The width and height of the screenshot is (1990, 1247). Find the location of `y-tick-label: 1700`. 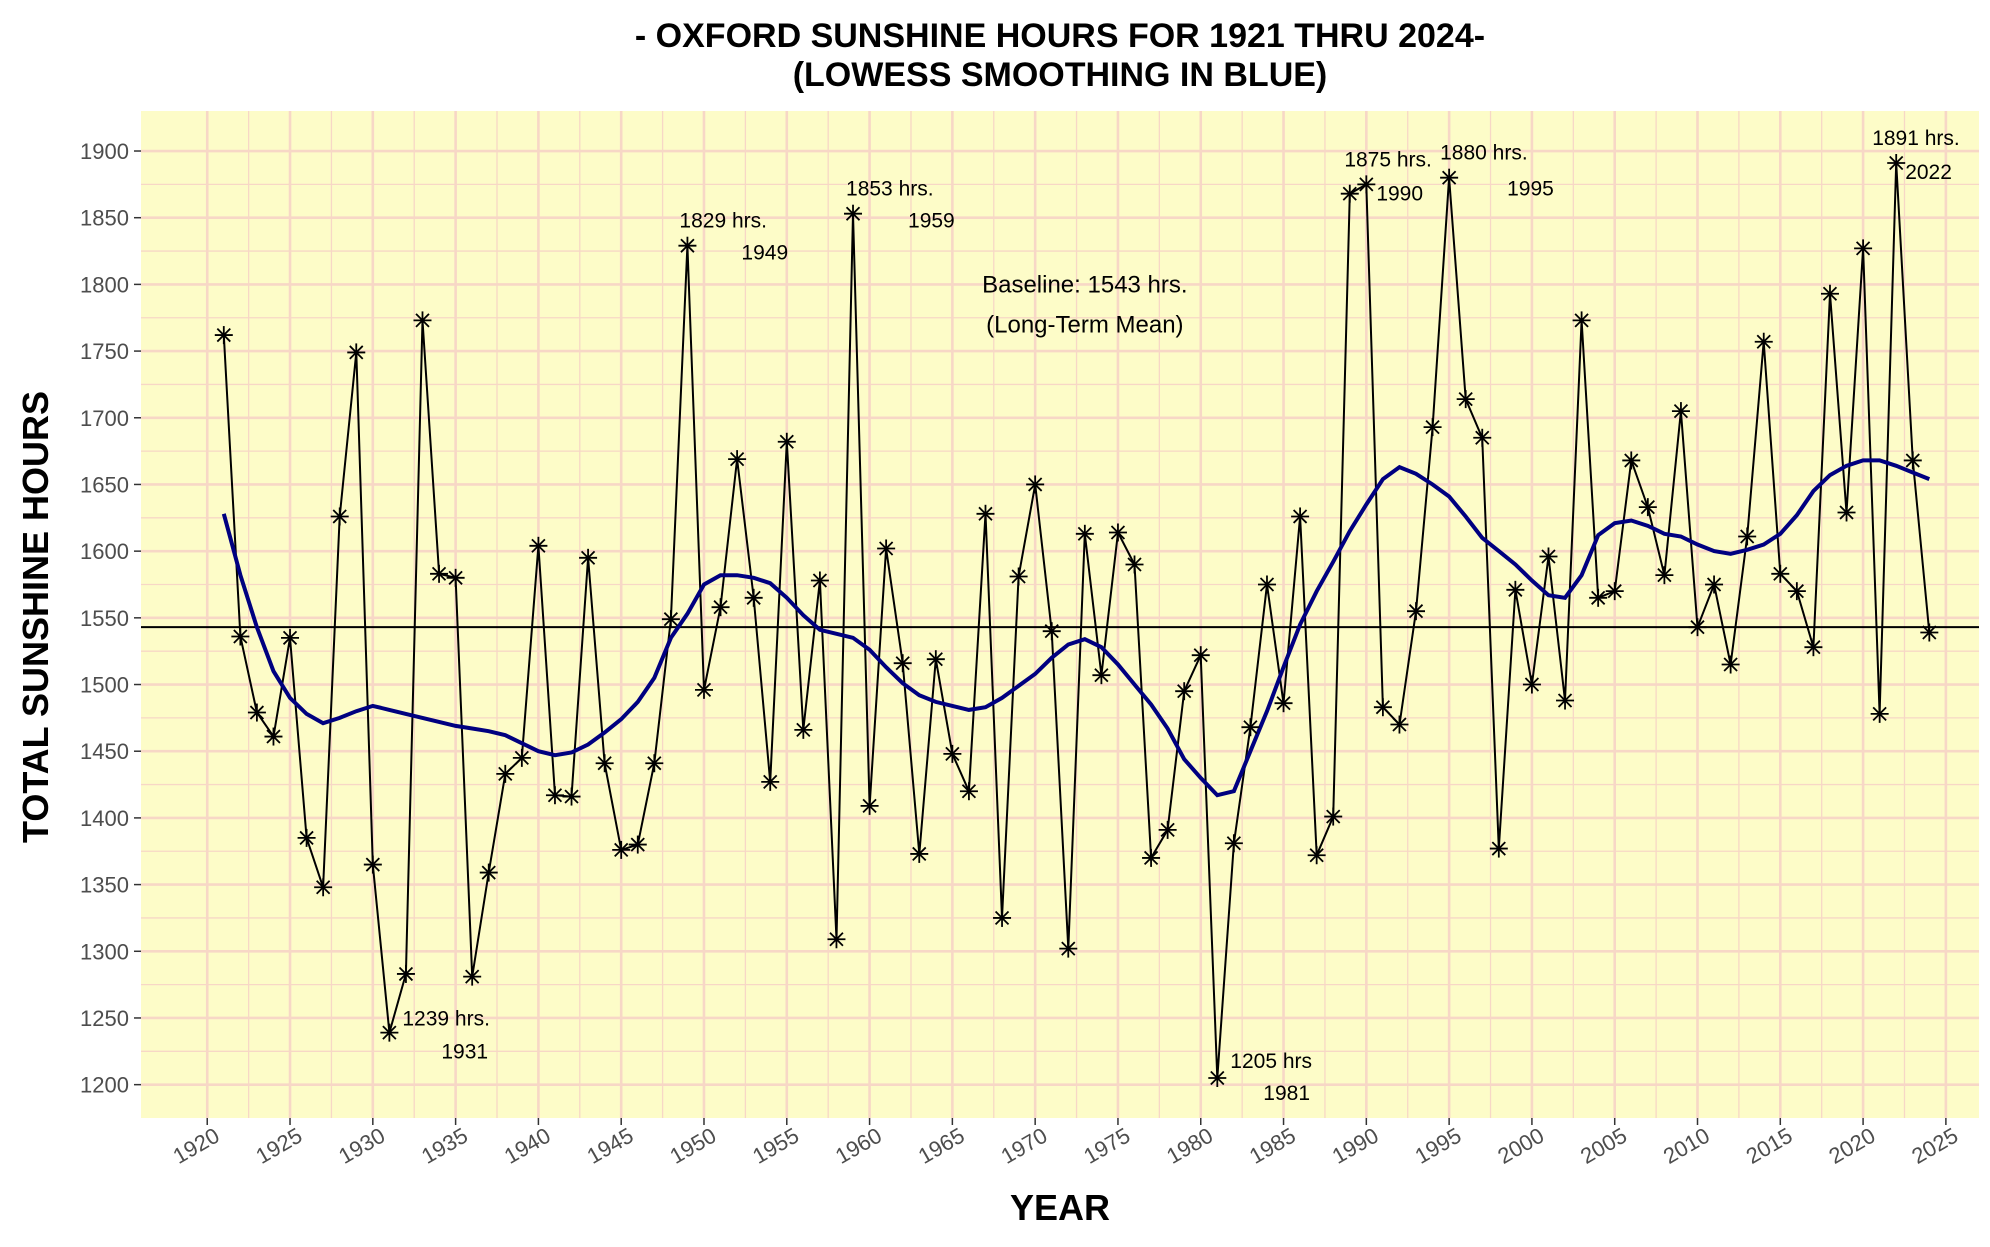

y-tick-label: 1700 is located at coordinates (104, 418).